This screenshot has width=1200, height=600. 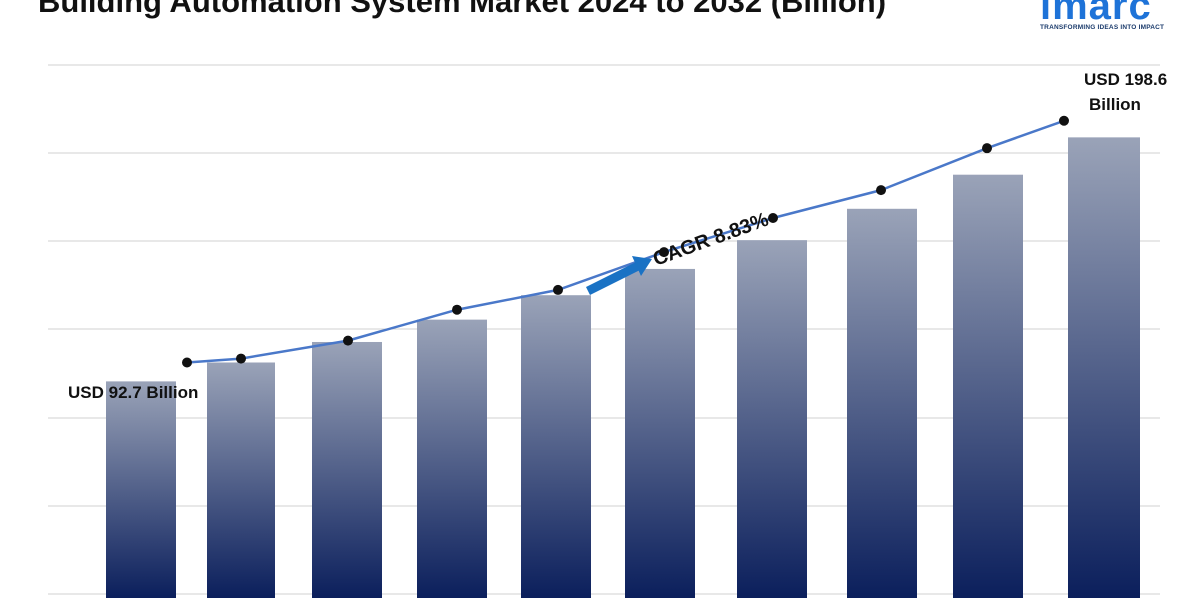 I want to click on imarc-logo: imarc TRANSFORMING IDEAS INTO IMPACT, so click(x=1115, y=16).